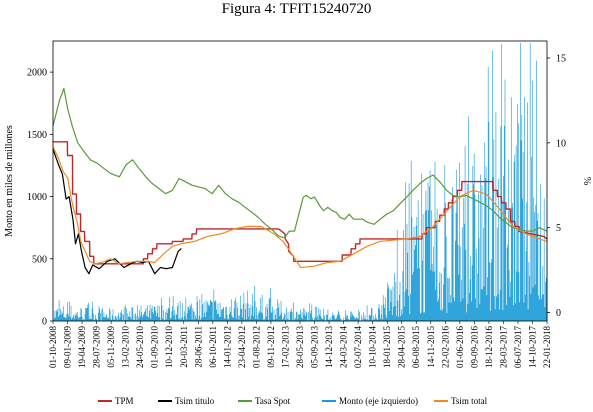  What do you see at coordinates (586, 181) in the screenshot?
I see `right-axis-label: %` at bounding box center [586, 181].